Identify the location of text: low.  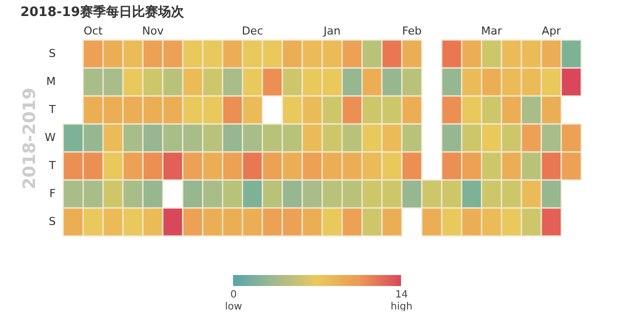
(233, 307).